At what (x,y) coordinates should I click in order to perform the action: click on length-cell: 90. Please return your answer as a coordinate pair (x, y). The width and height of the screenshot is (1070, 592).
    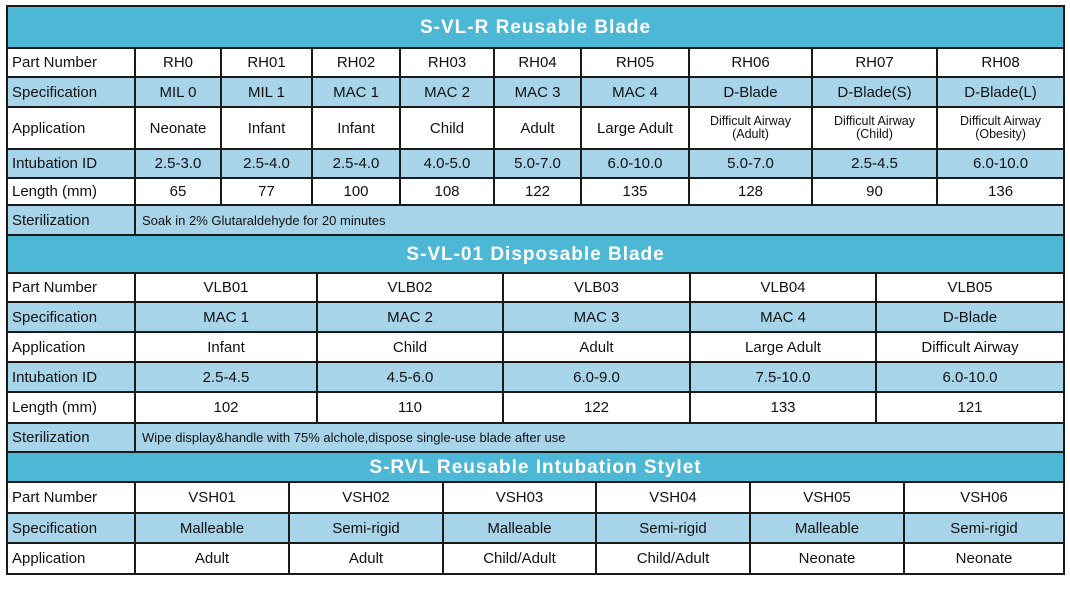
    Looking at the image, I should click on (874, 191).